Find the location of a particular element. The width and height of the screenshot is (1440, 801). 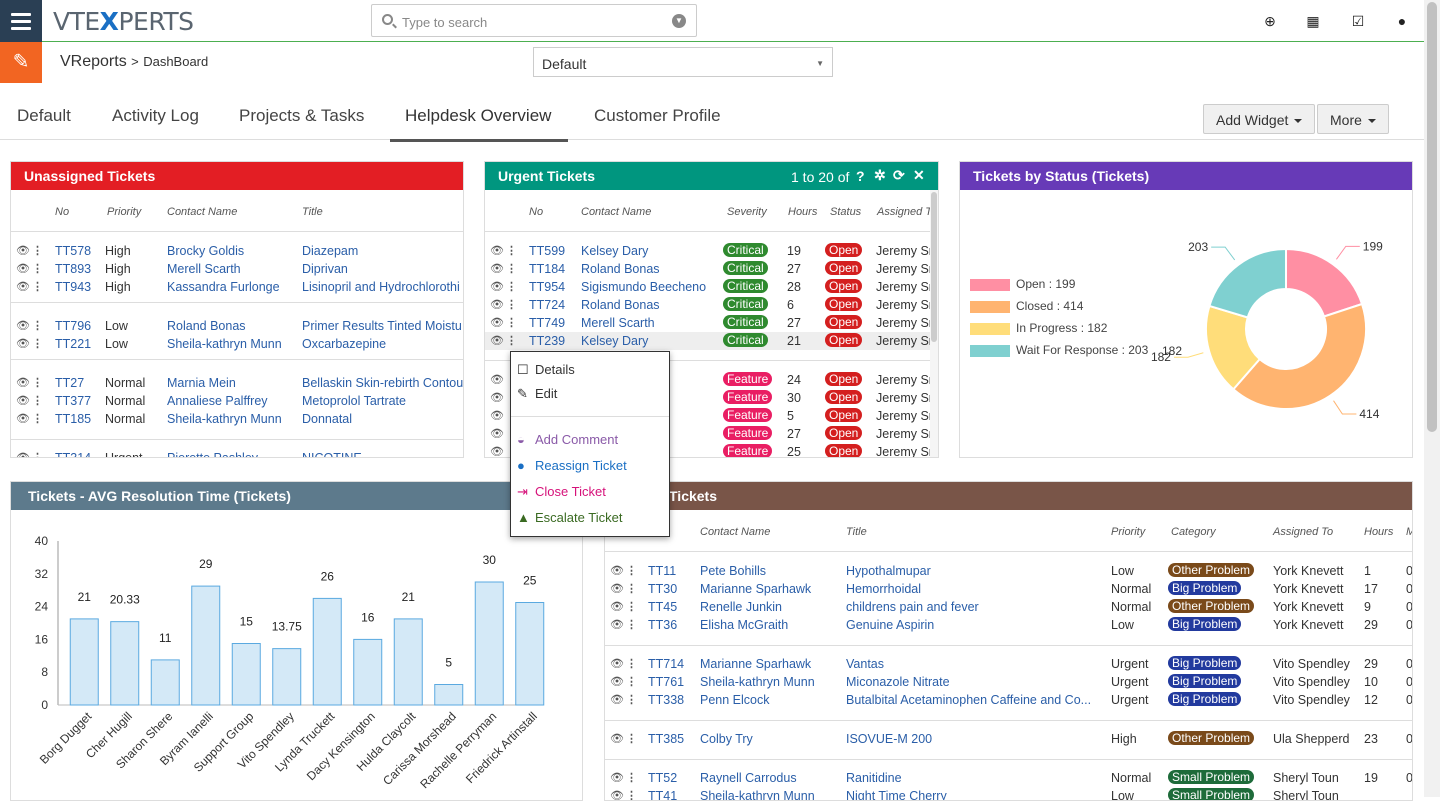

contact-name: Raynell Carrodus is located at coordinates (748, 778).